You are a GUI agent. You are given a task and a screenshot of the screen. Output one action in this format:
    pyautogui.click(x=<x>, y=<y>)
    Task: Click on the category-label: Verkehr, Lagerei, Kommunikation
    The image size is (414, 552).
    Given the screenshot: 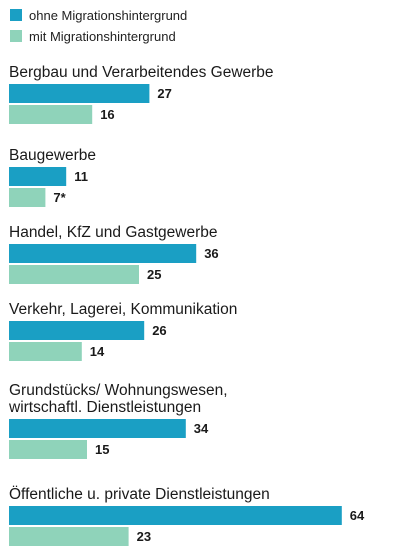 What is the action you would take?
    pyautogui.click(x=123, y=309)
    